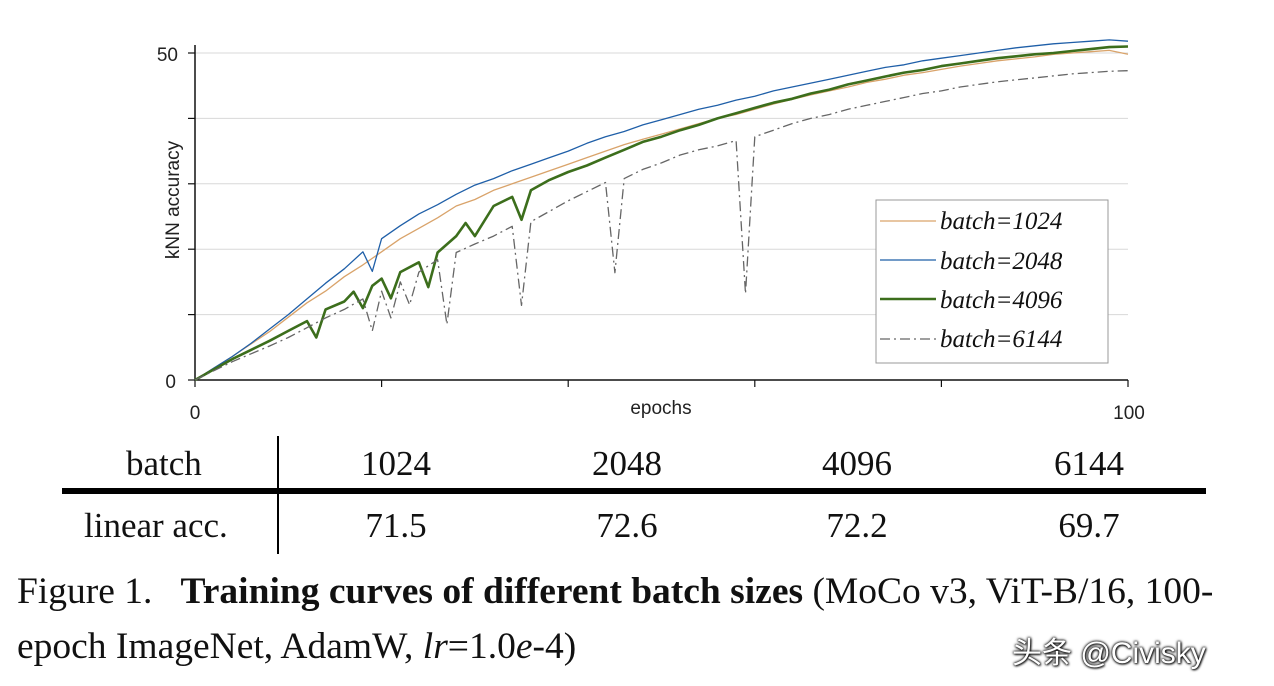 This screenshot has height=686, width=1274. I want to click on table-rule, so click(634, 491).